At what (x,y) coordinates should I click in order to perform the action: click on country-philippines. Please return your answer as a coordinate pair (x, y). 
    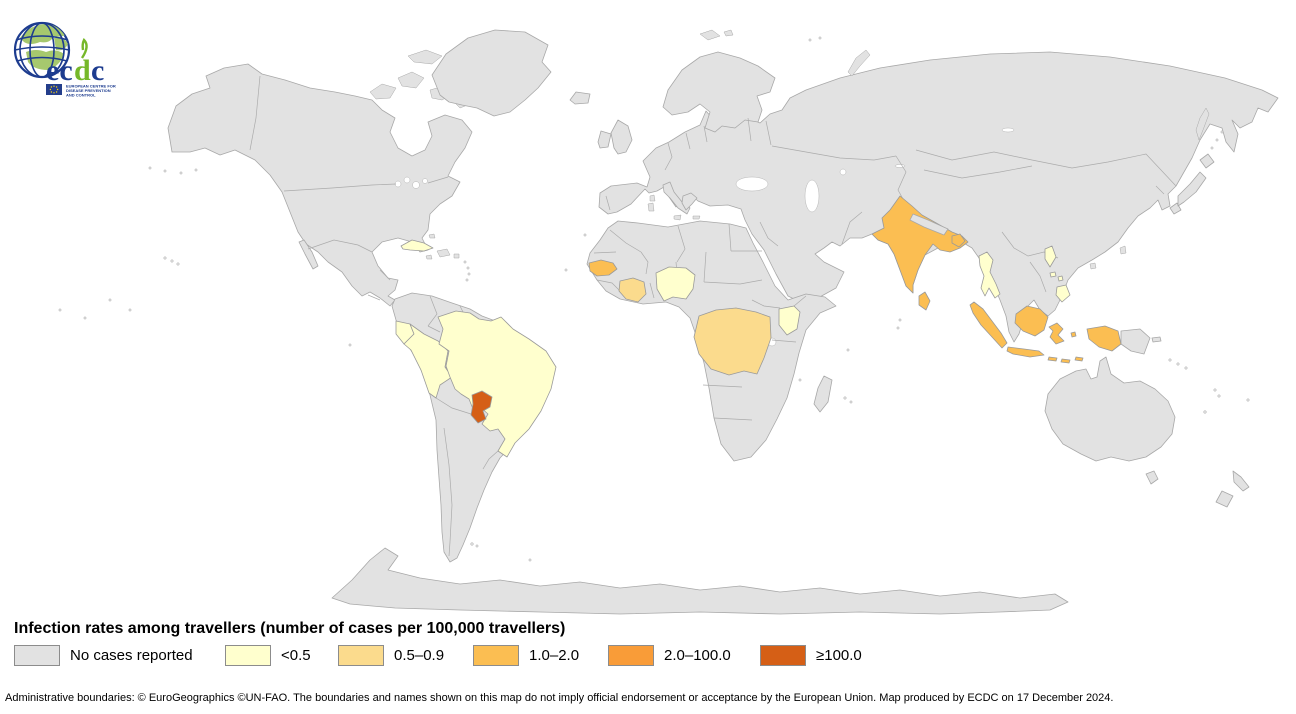
    Looking at the image, I should click on (1057, 274).